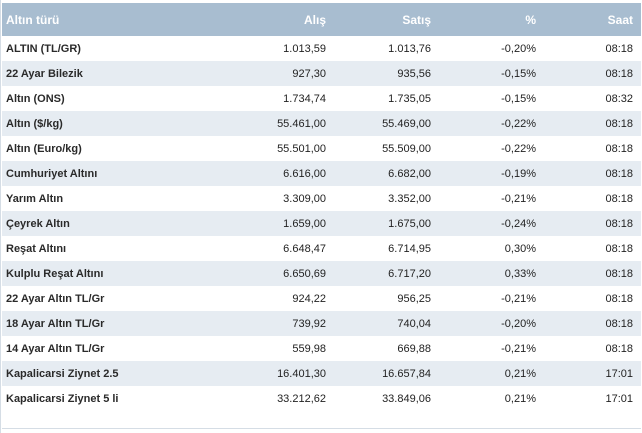  What do you see at coordinates (309, 323) in the screenshot?
I see `cell-buy-price: 739,92` at bounding box center [309, 323].